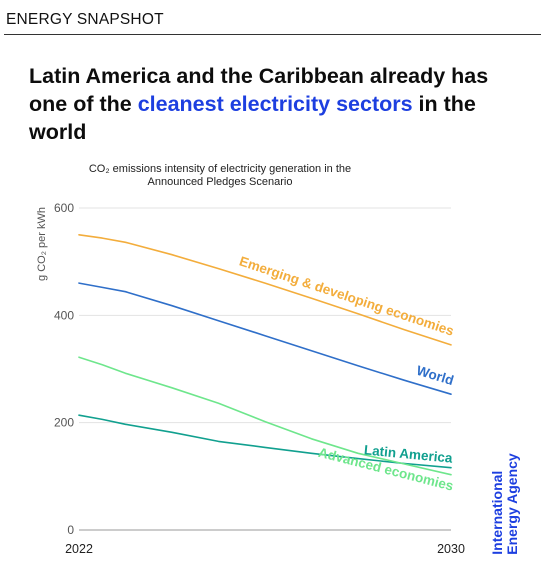 The image size is (545, 566). What do you see at coordinates (85, 19) in the screenshot?
I see `section-header: ENERGY SNAPSHOT` at bounding box center [85, 19].